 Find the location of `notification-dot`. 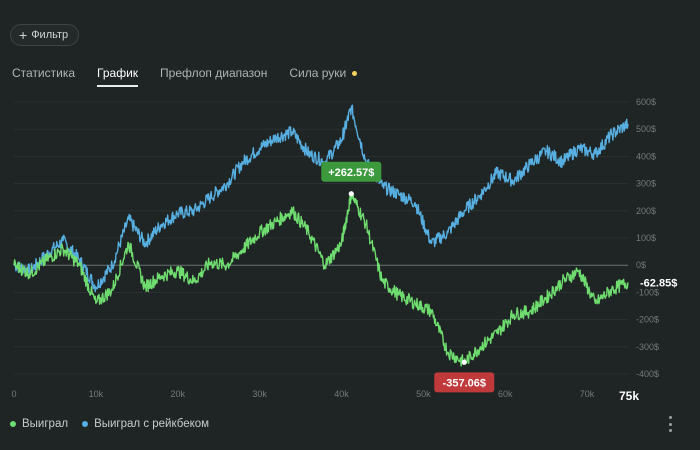

notification-dot is located at coordinates (355, 74).